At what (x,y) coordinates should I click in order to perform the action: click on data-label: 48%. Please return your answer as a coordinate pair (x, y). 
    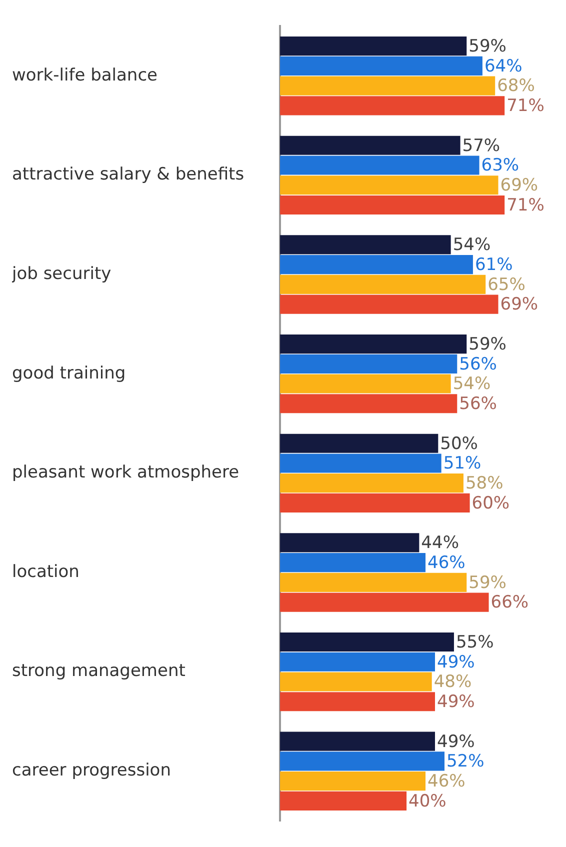
    Looking at the image, I should click on (453, 682).